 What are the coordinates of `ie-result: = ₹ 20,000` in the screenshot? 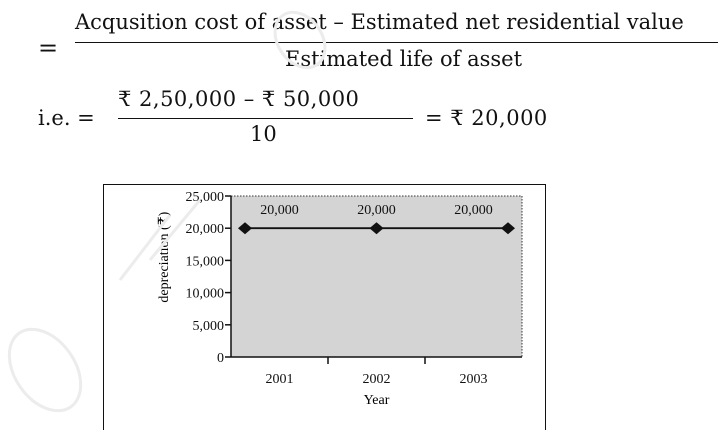 It's located at (486, 118).